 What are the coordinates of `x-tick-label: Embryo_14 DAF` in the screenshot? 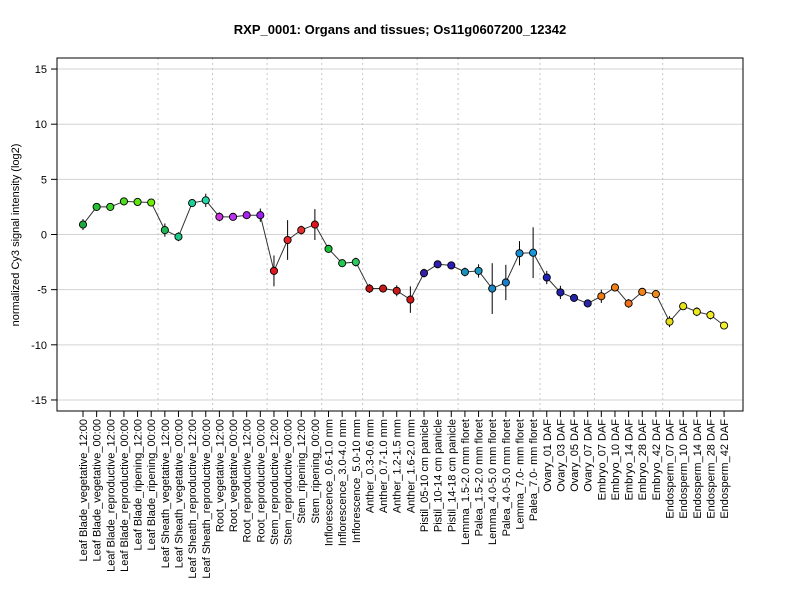 It's located at (630, 460).